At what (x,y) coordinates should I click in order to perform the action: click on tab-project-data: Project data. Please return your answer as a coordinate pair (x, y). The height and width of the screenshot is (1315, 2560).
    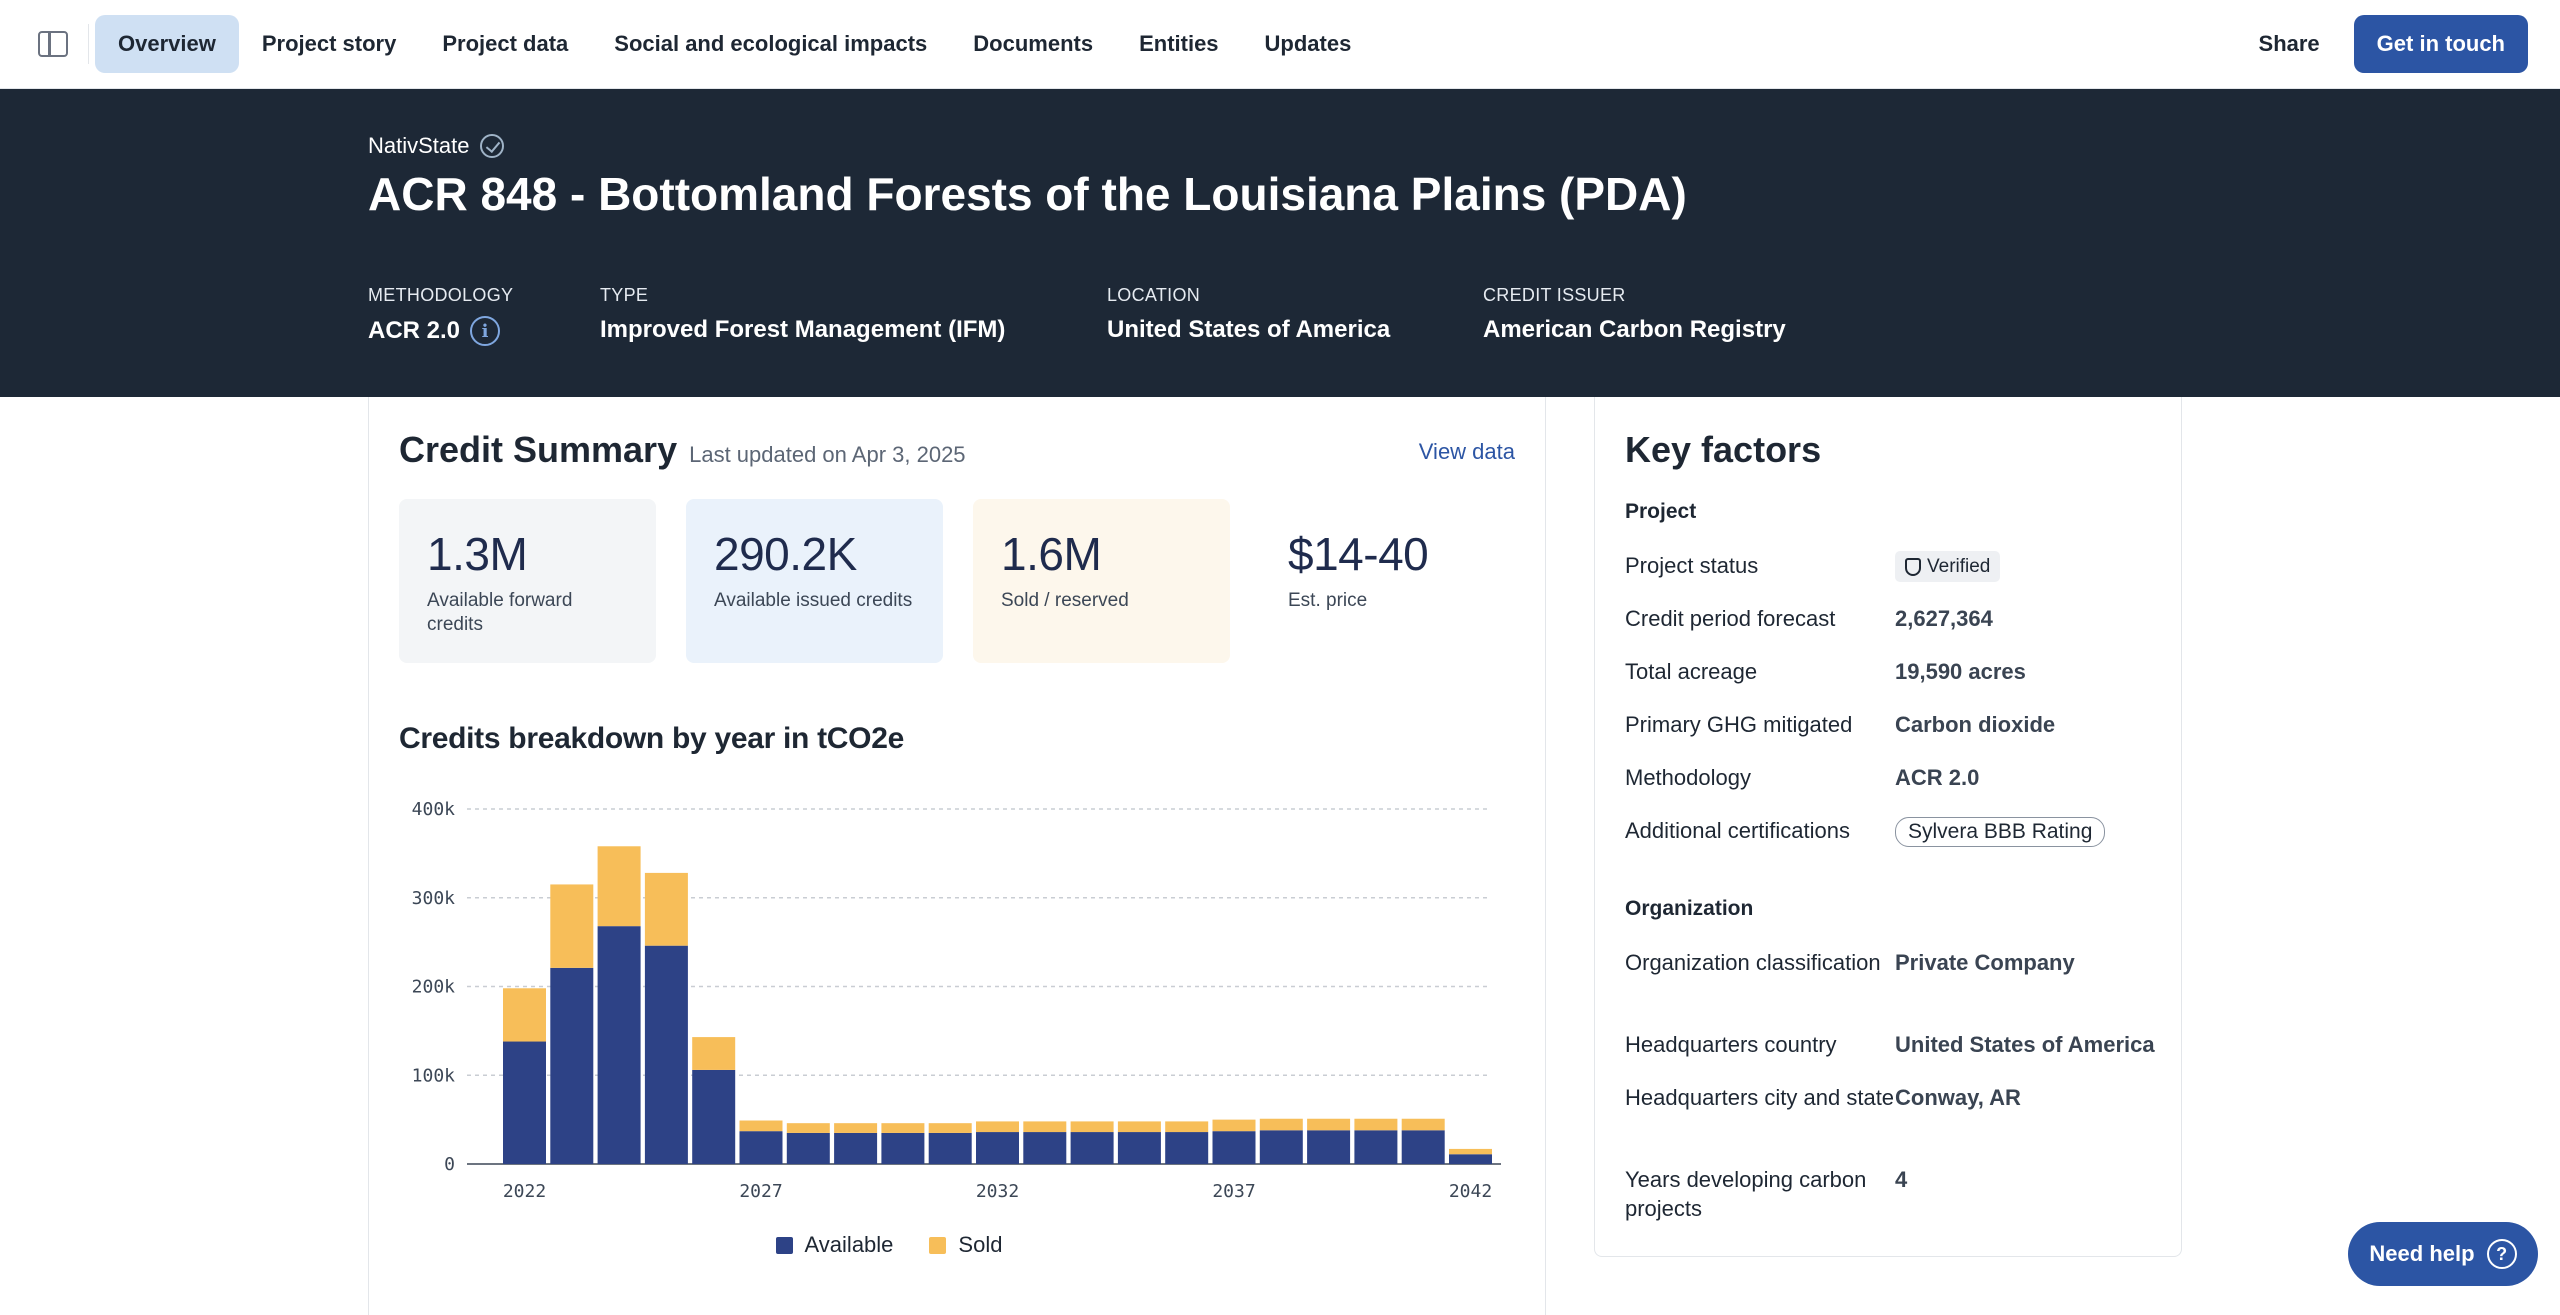
    Looking at the image, I should click on (505, 43).